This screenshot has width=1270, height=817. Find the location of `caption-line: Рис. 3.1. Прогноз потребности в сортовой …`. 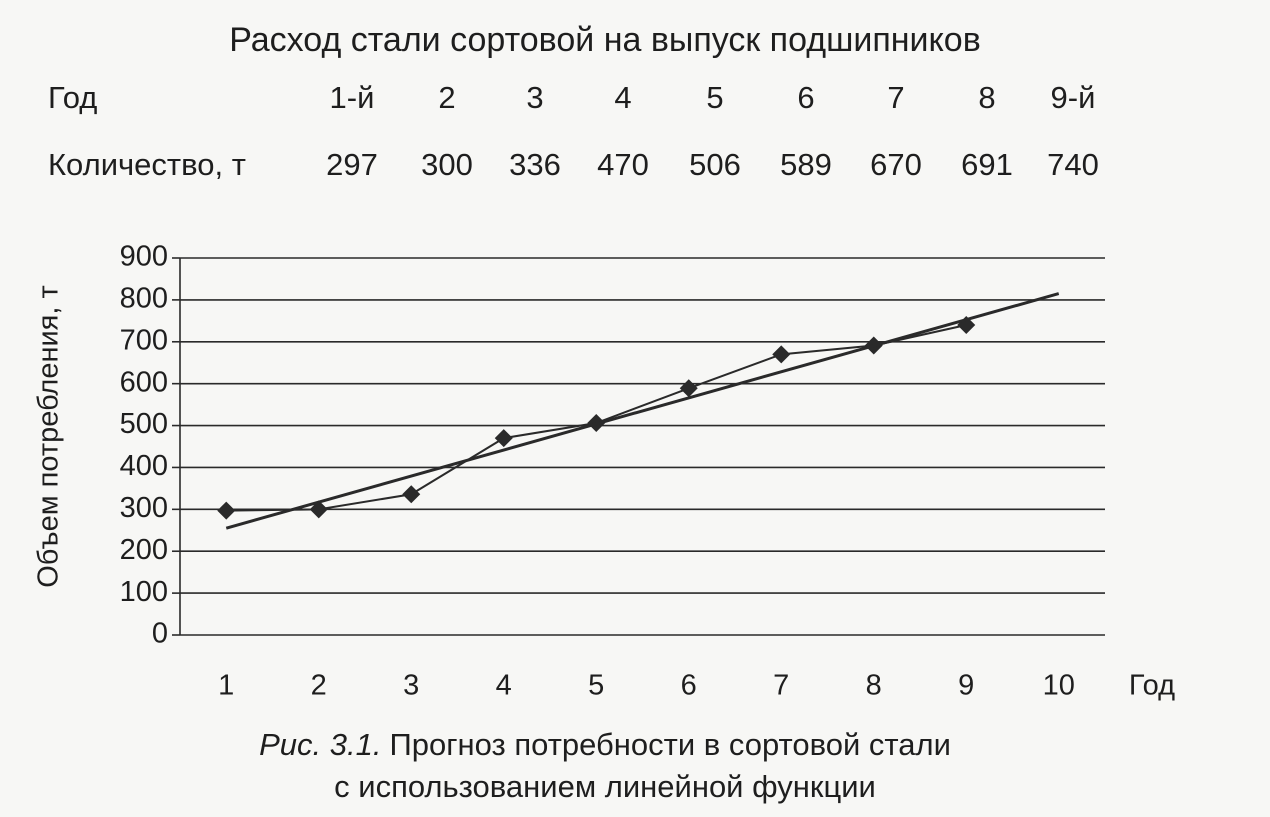

caption-line: Рис. 3.1. Прогноз потребности в сортовой … is located at coordinates (605, 744).